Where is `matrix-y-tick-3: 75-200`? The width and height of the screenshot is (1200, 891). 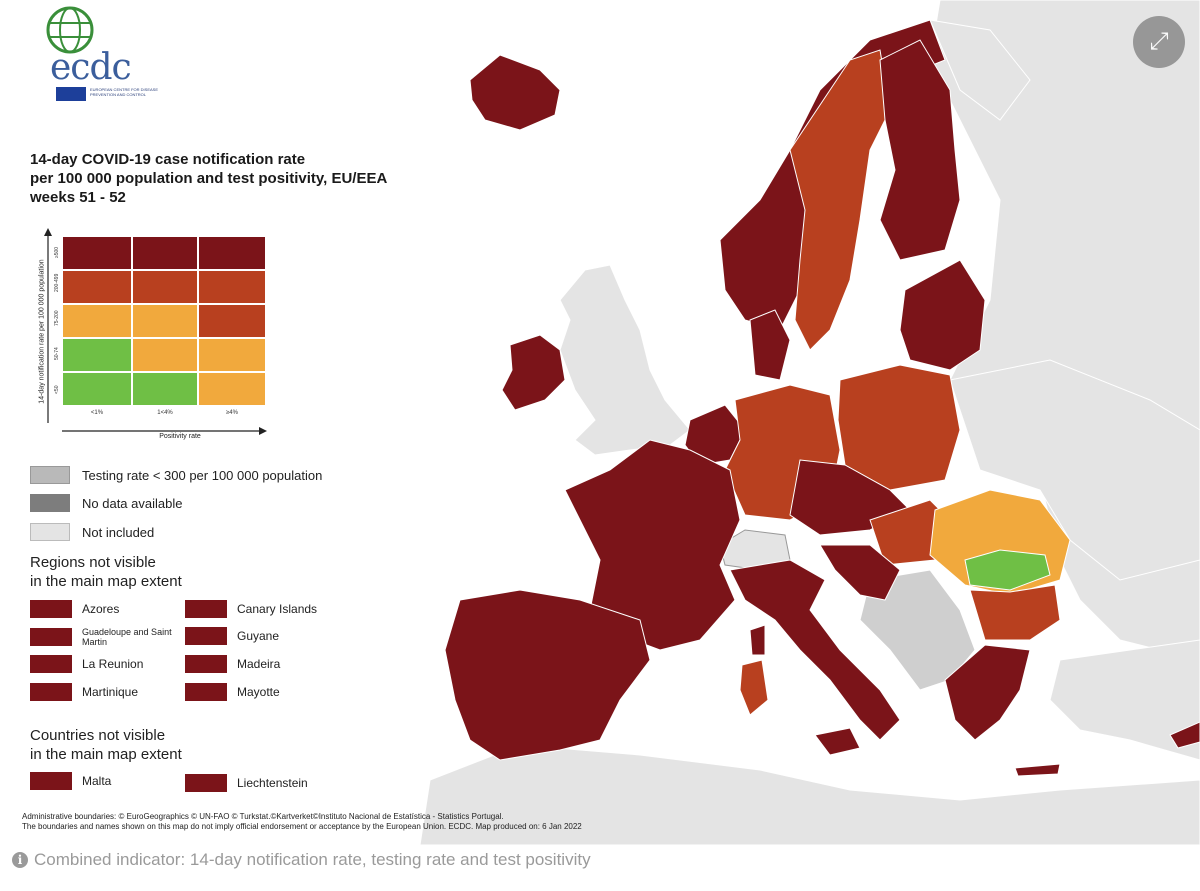 matrix-y-tick-3: 75-200 is located at coordinates (57, 318).